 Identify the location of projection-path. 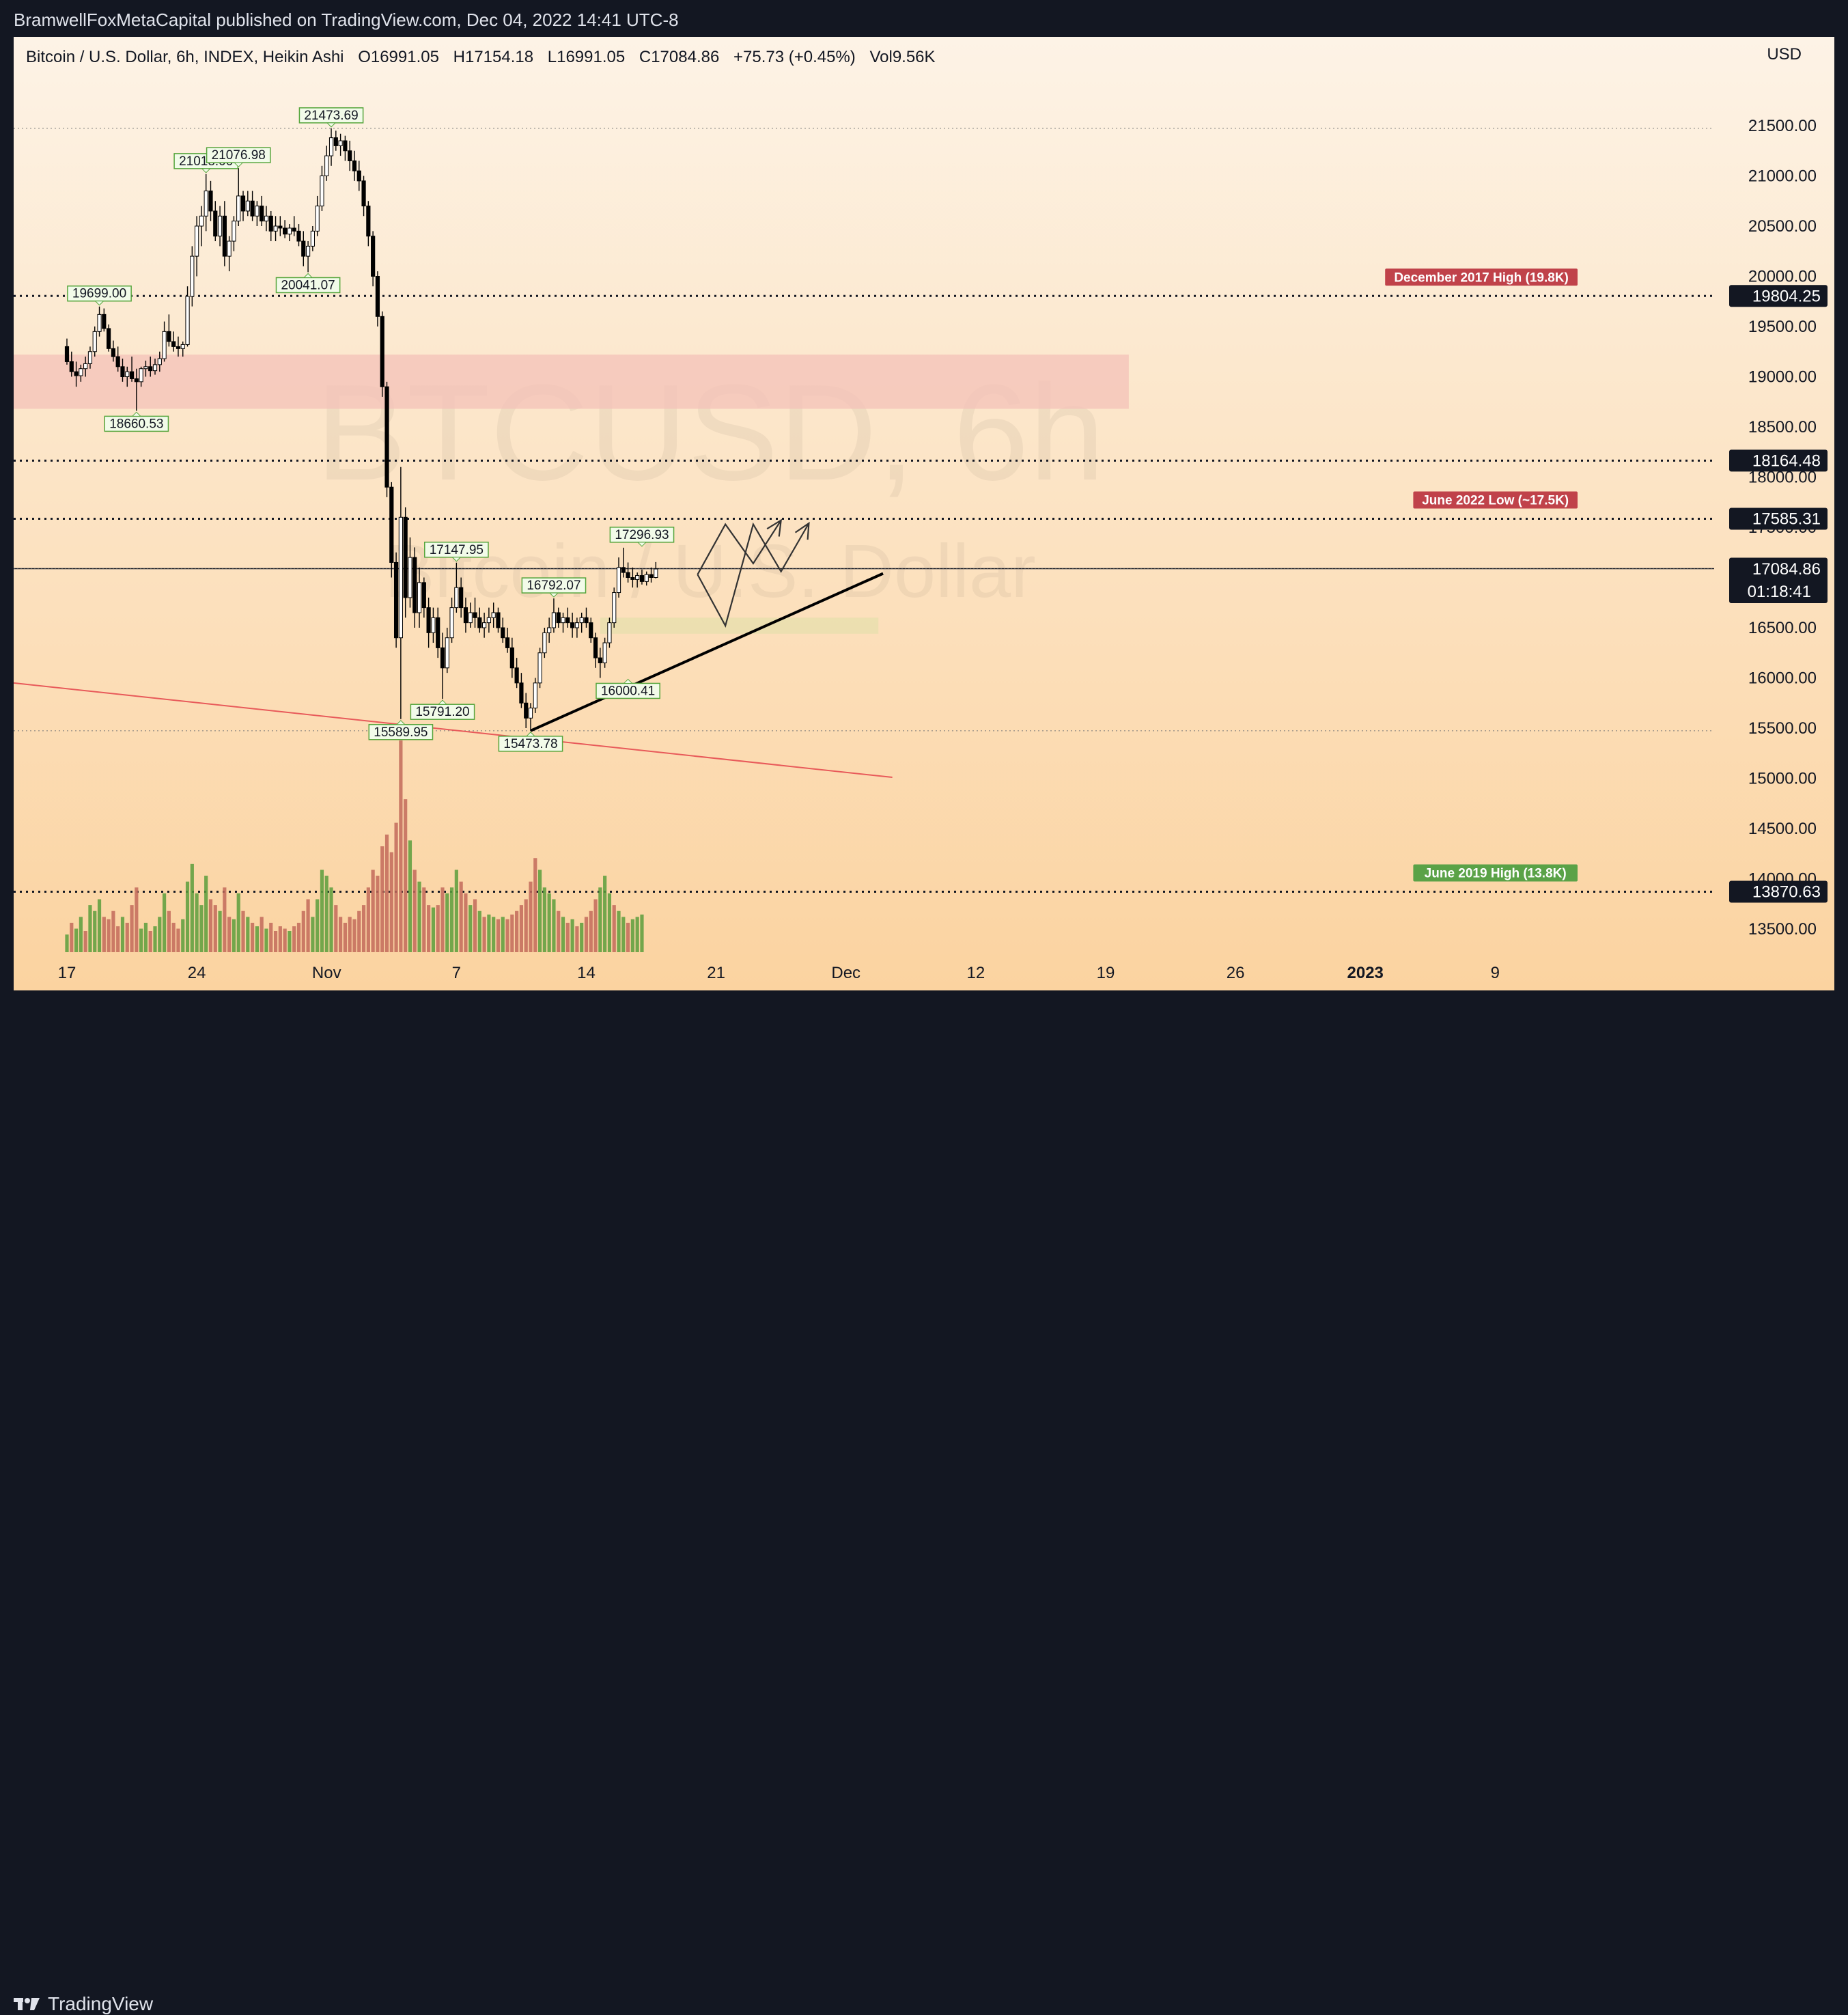
(753, 575).